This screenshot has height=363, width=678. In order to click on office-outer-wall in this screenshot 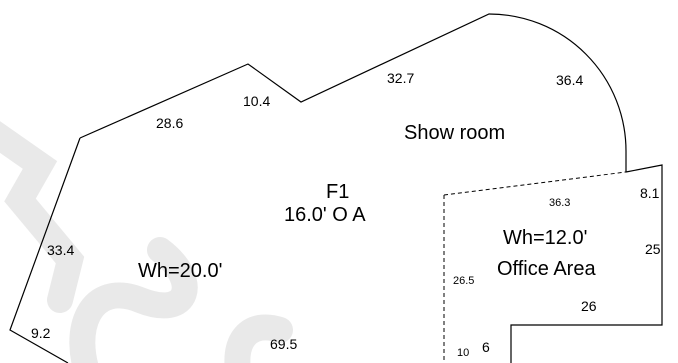, I will do `click(586, 263)`.